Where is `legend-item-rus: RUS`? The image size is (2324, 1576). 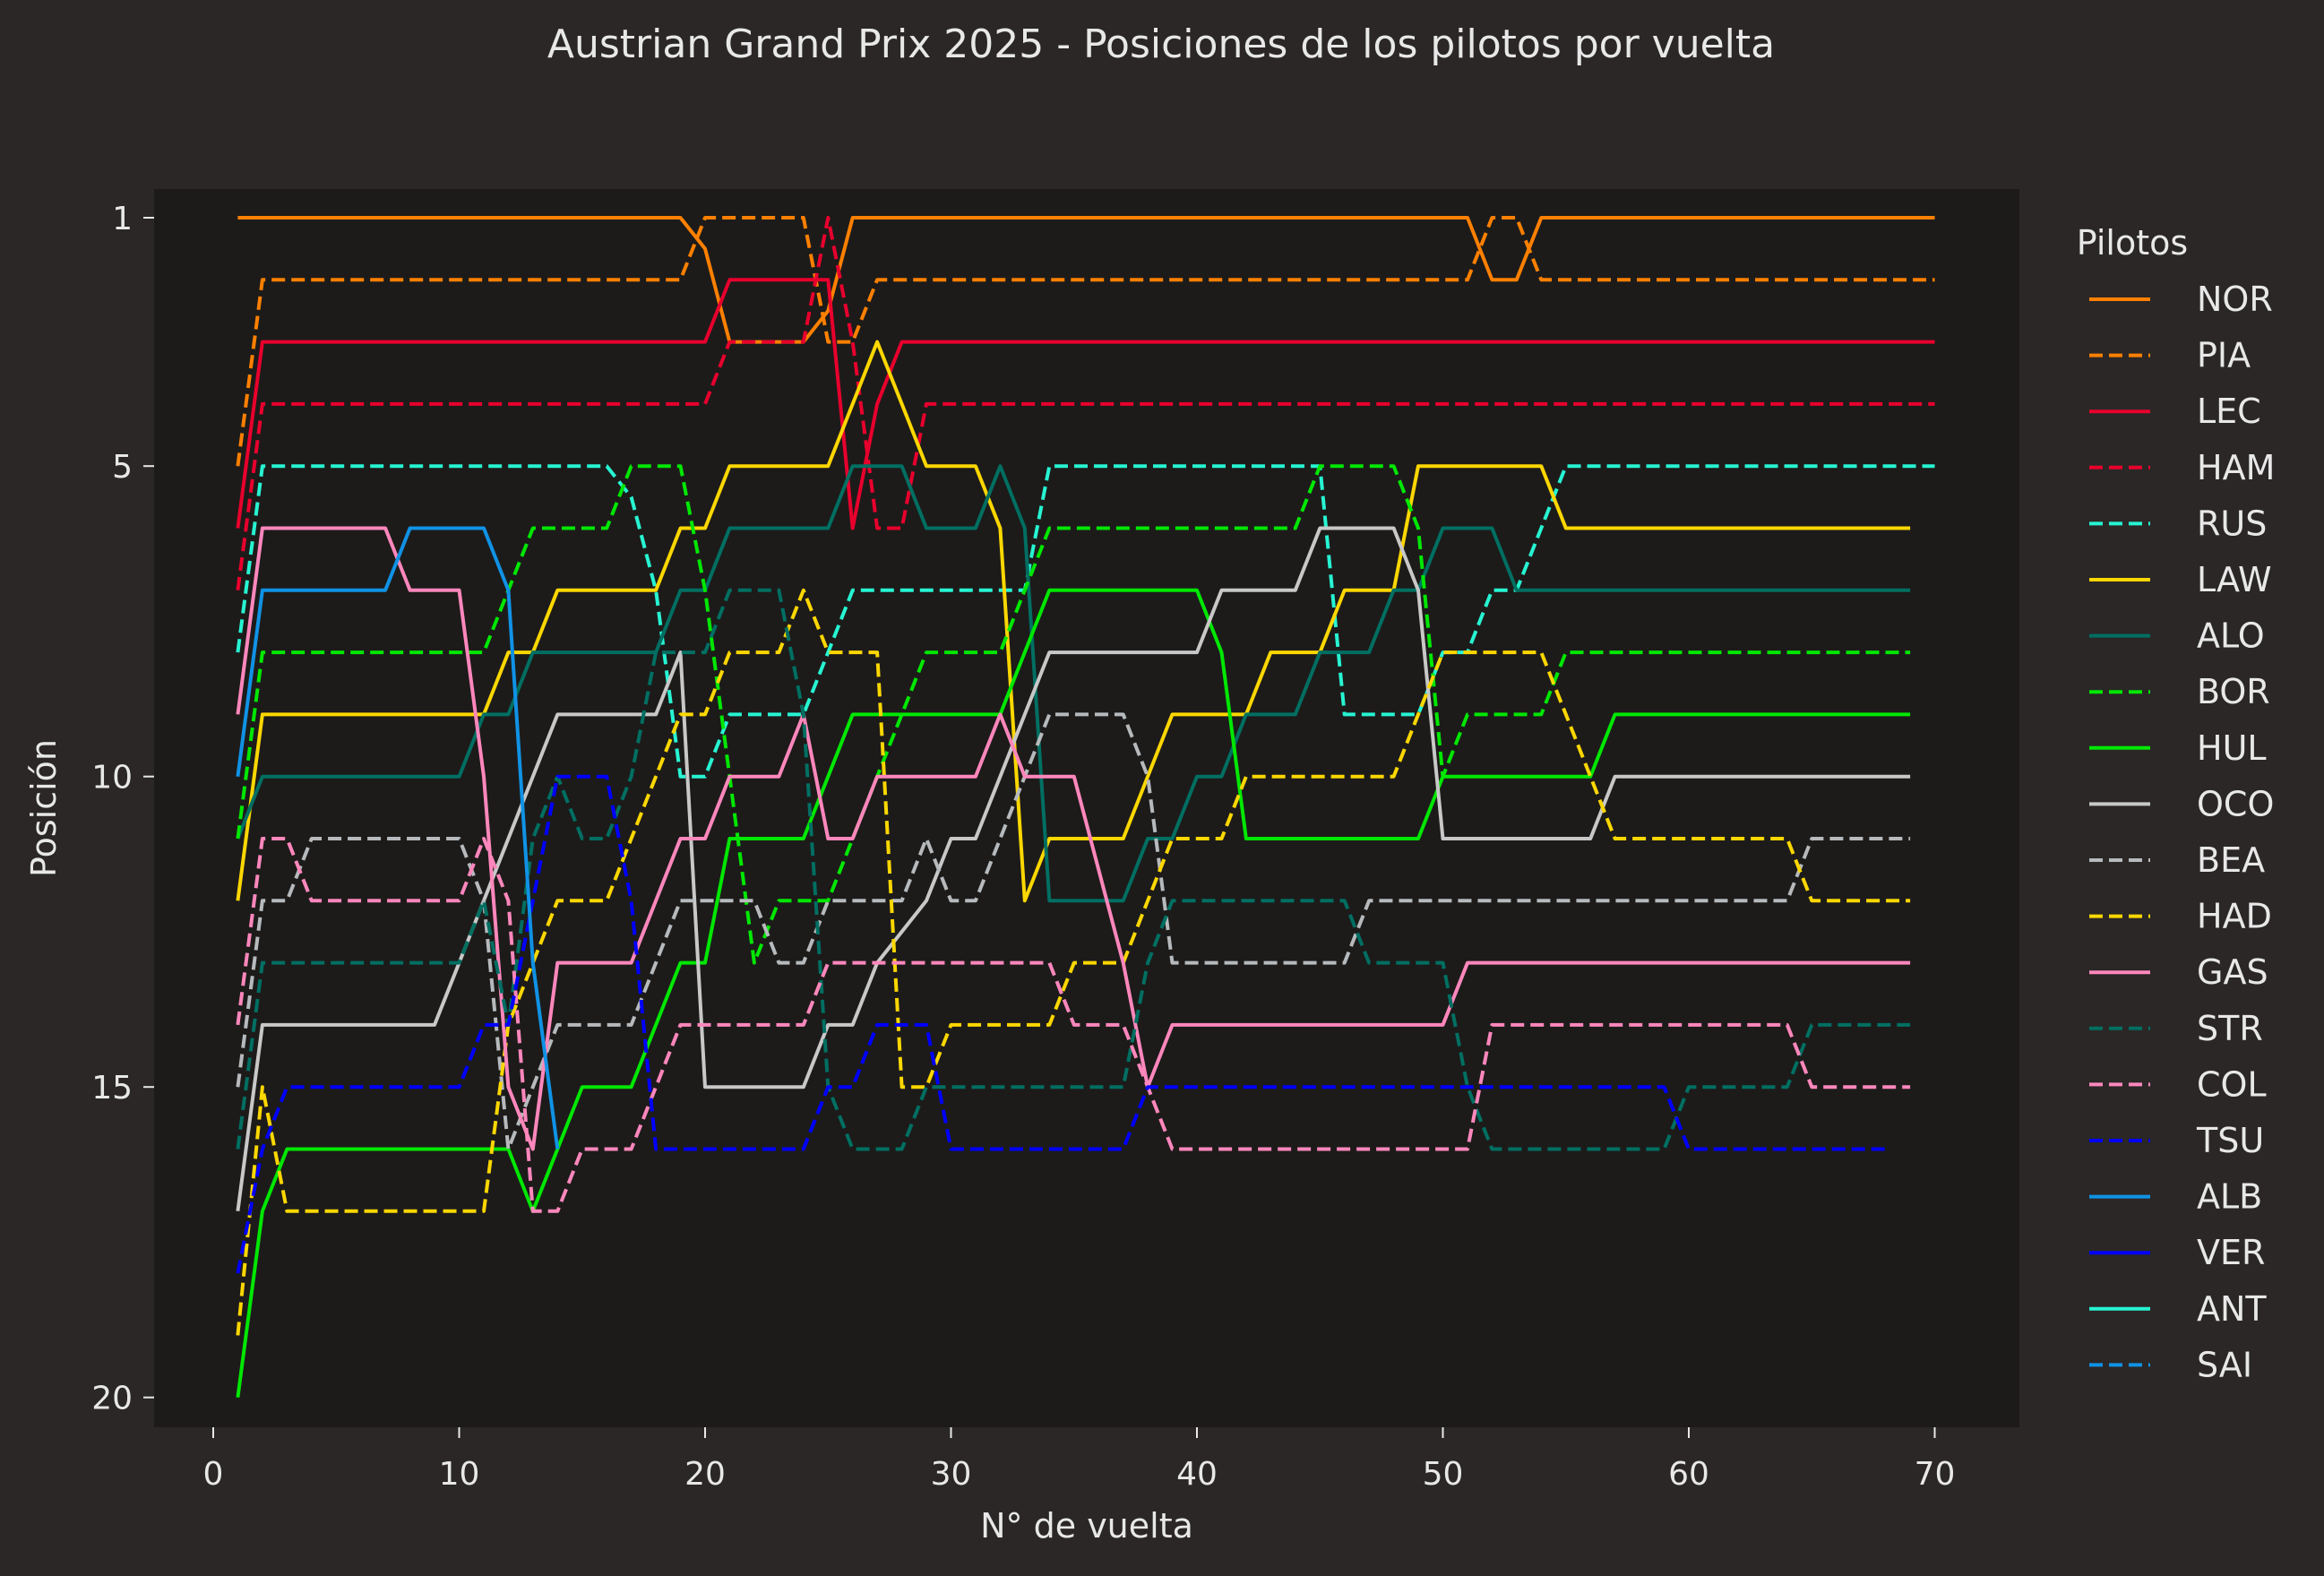 legend-item-rus: RUS is located at coordinates (2178, 523).